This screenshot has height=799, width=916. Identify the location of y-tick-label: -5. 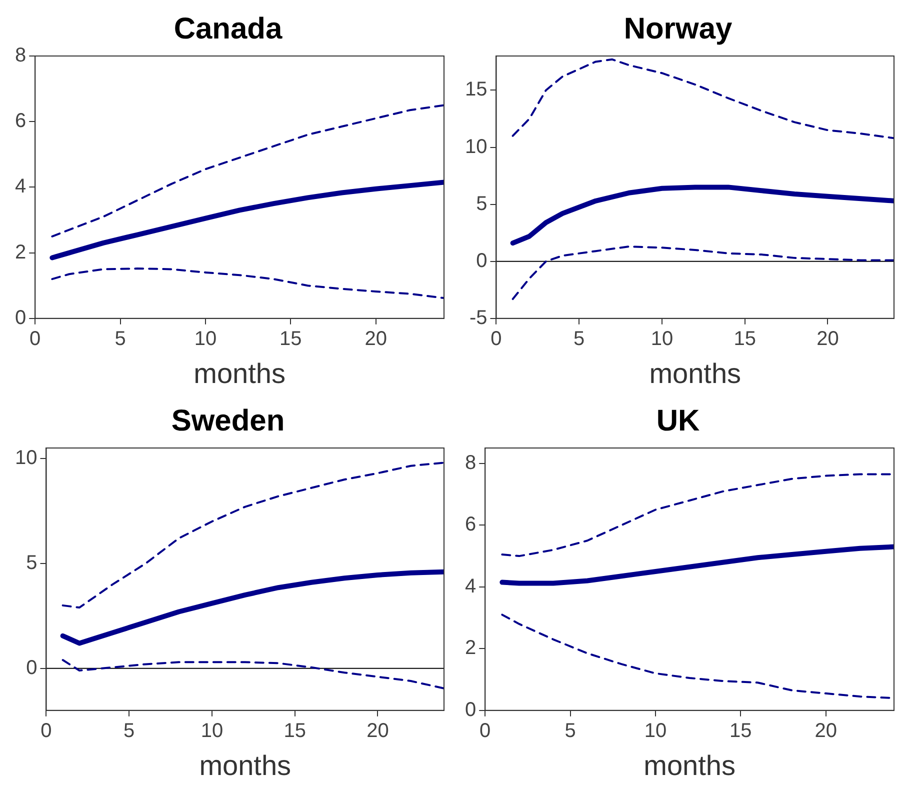
(478, 317).